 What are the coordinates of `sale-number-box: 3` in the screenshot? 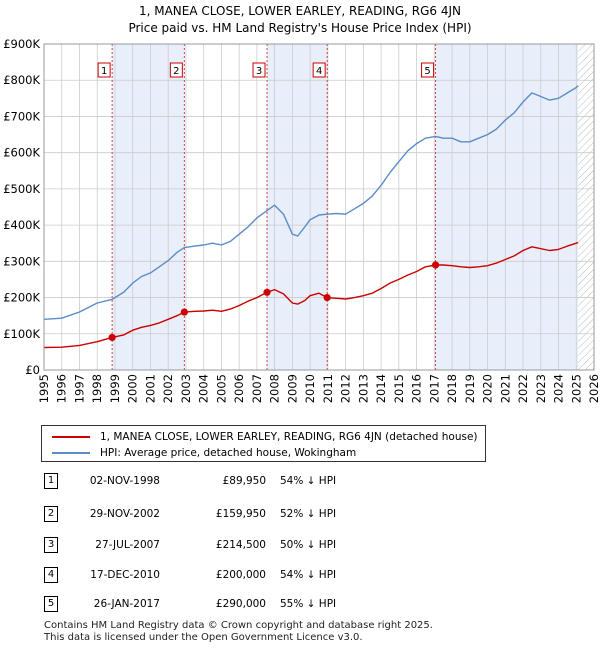 It's located at (259, 70).